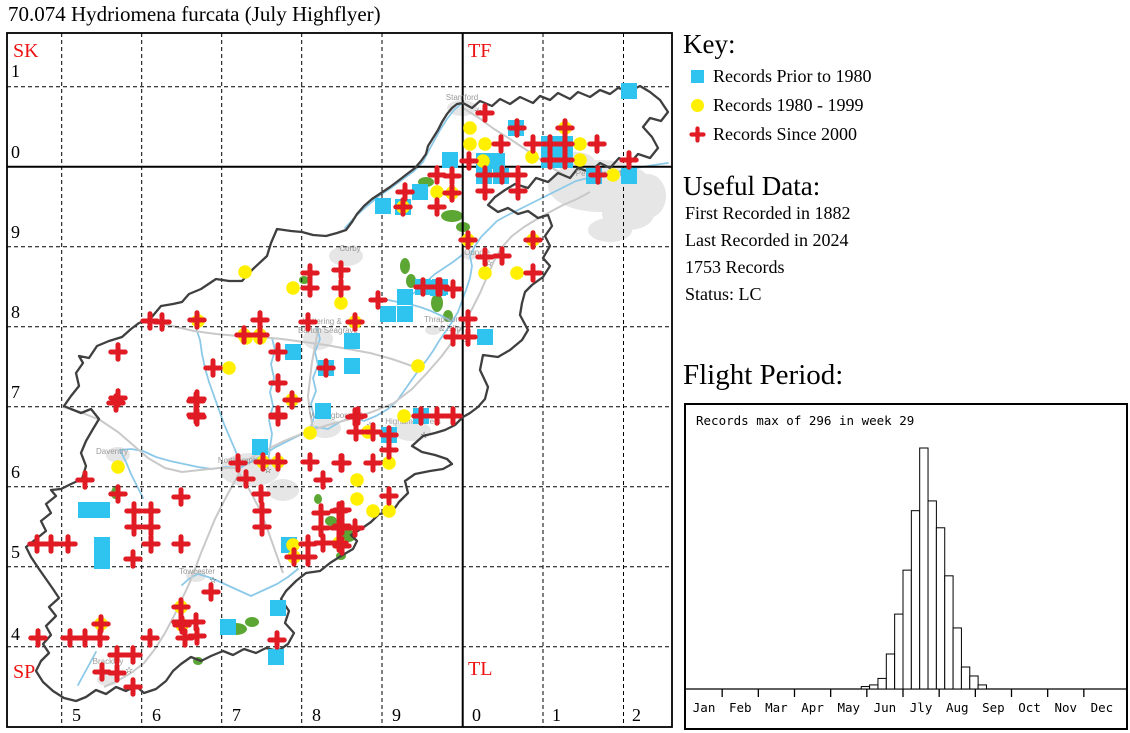  Describe the element at coordinates (328, 330) in the screenshot. I see `place-label: Barton Seagrave` at that location.